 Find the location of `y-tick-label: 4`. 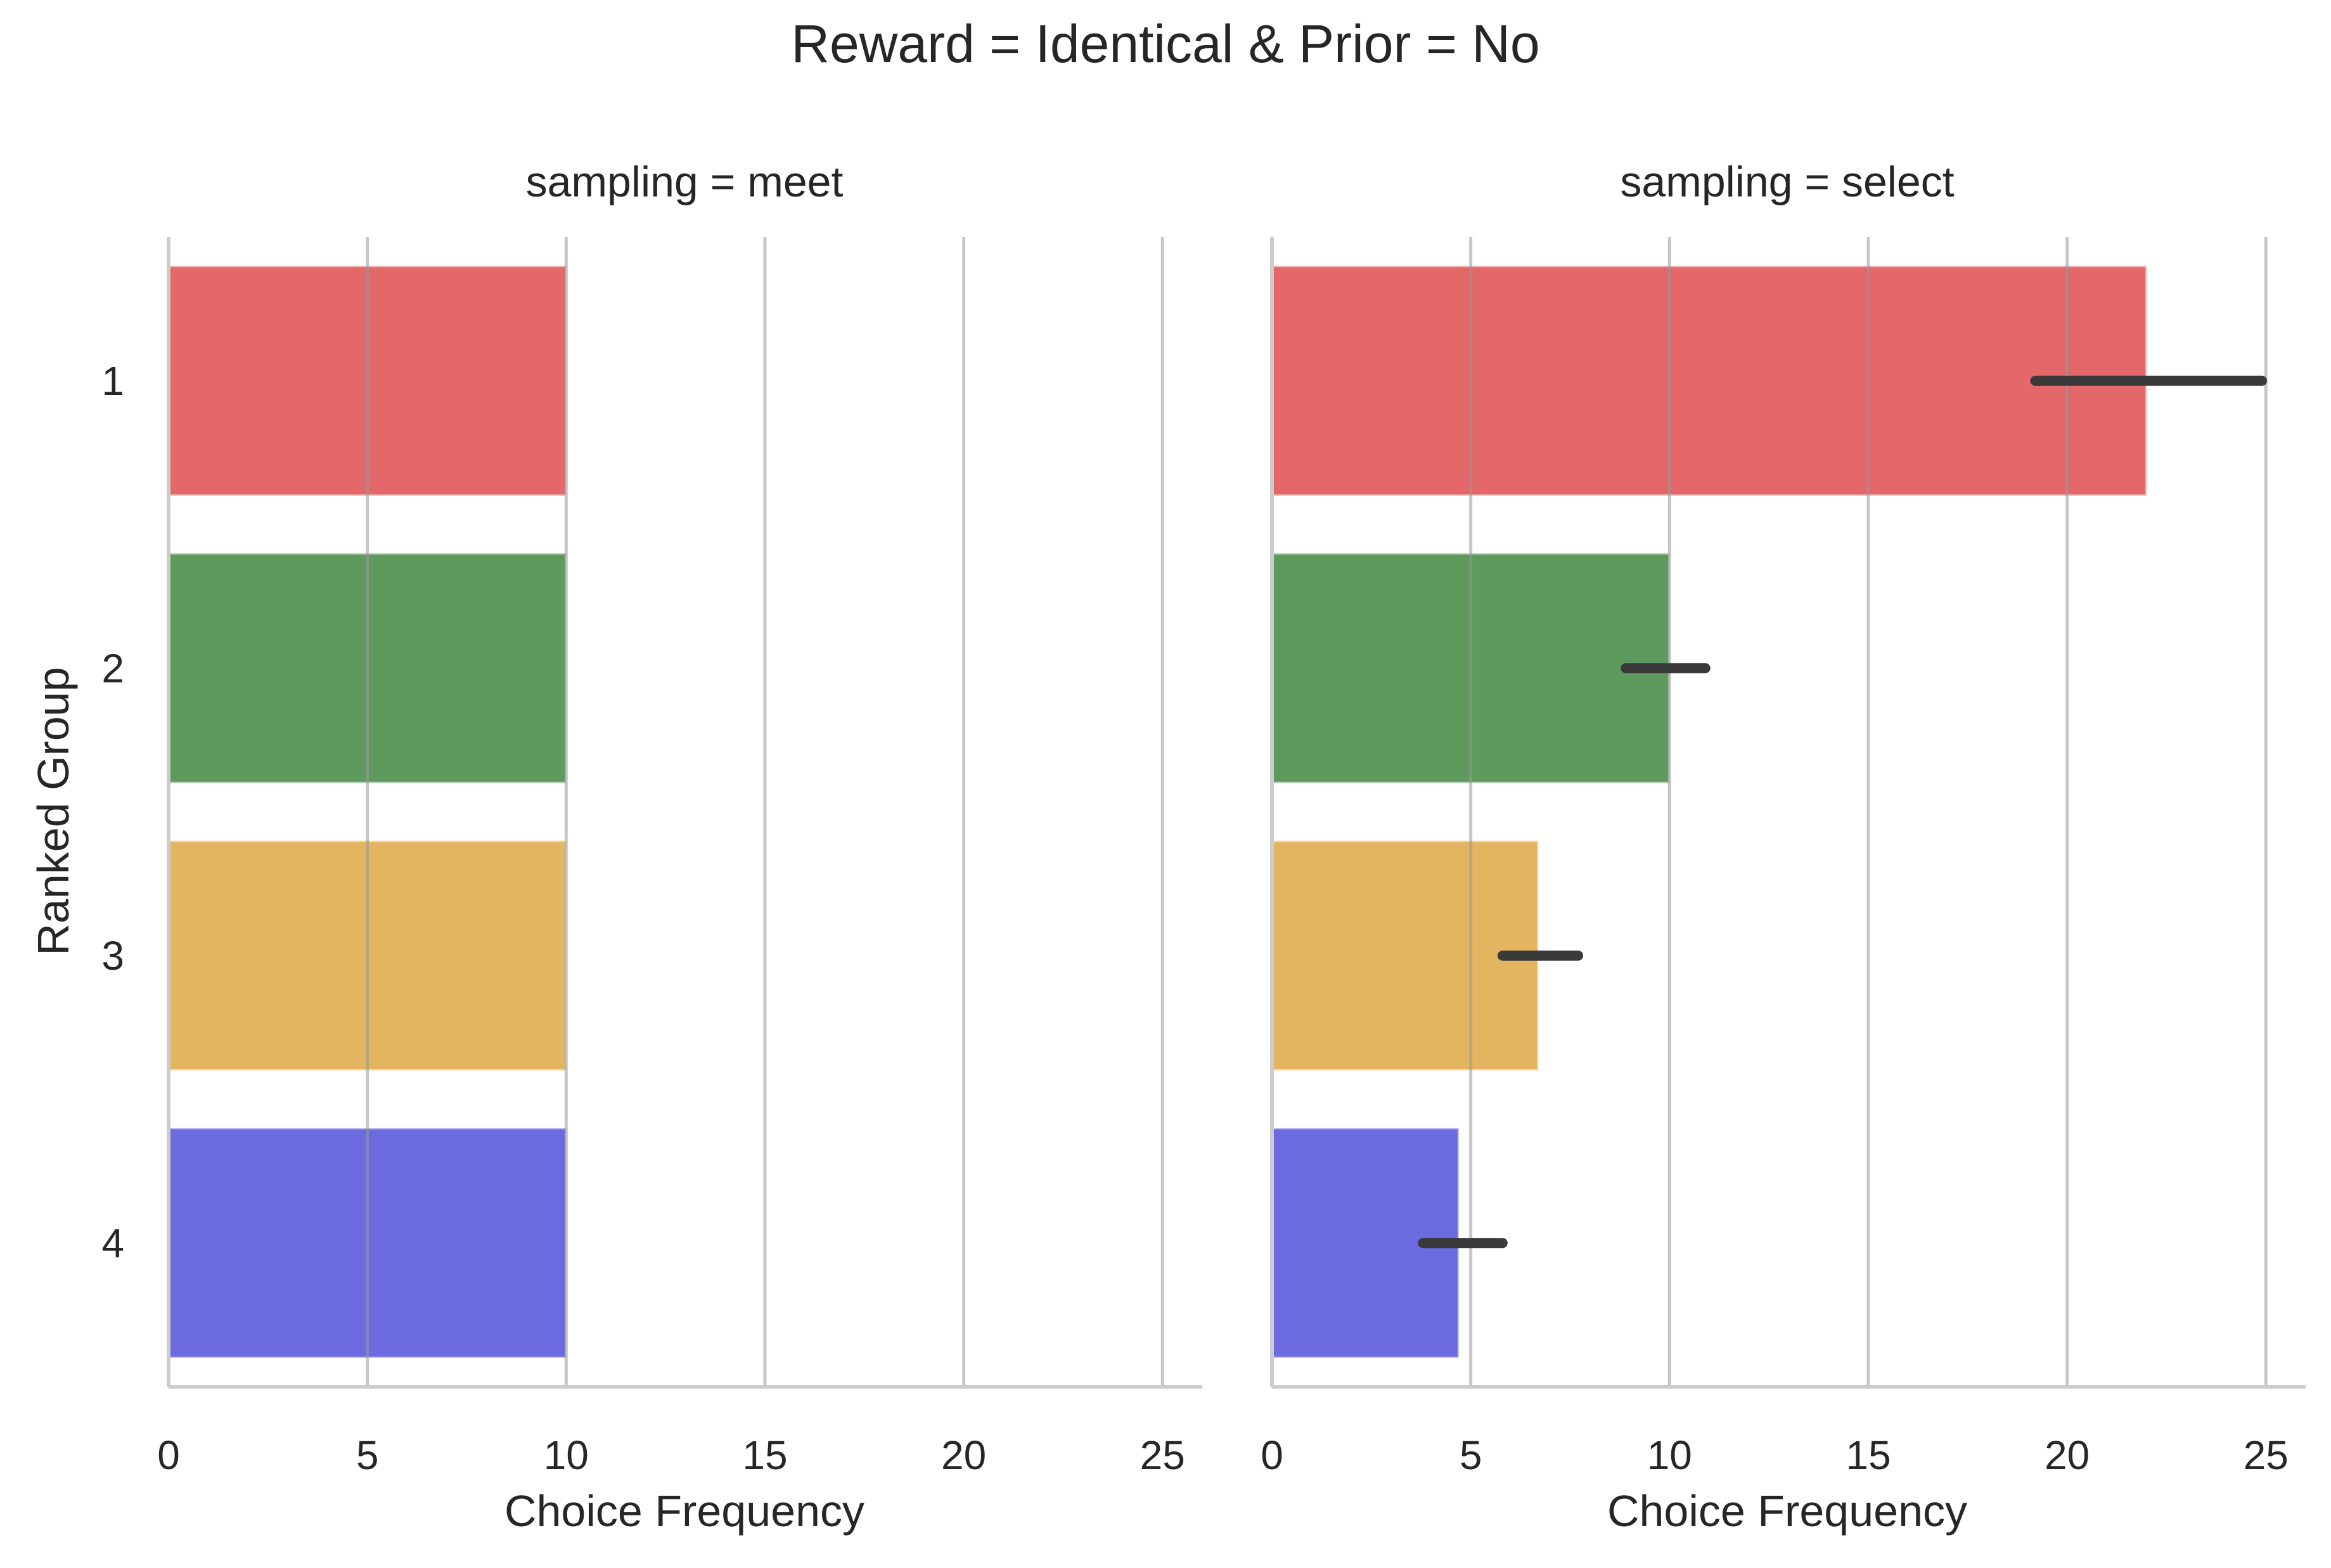

y-tick-label: 4 is located at coordinates (112, 1243).